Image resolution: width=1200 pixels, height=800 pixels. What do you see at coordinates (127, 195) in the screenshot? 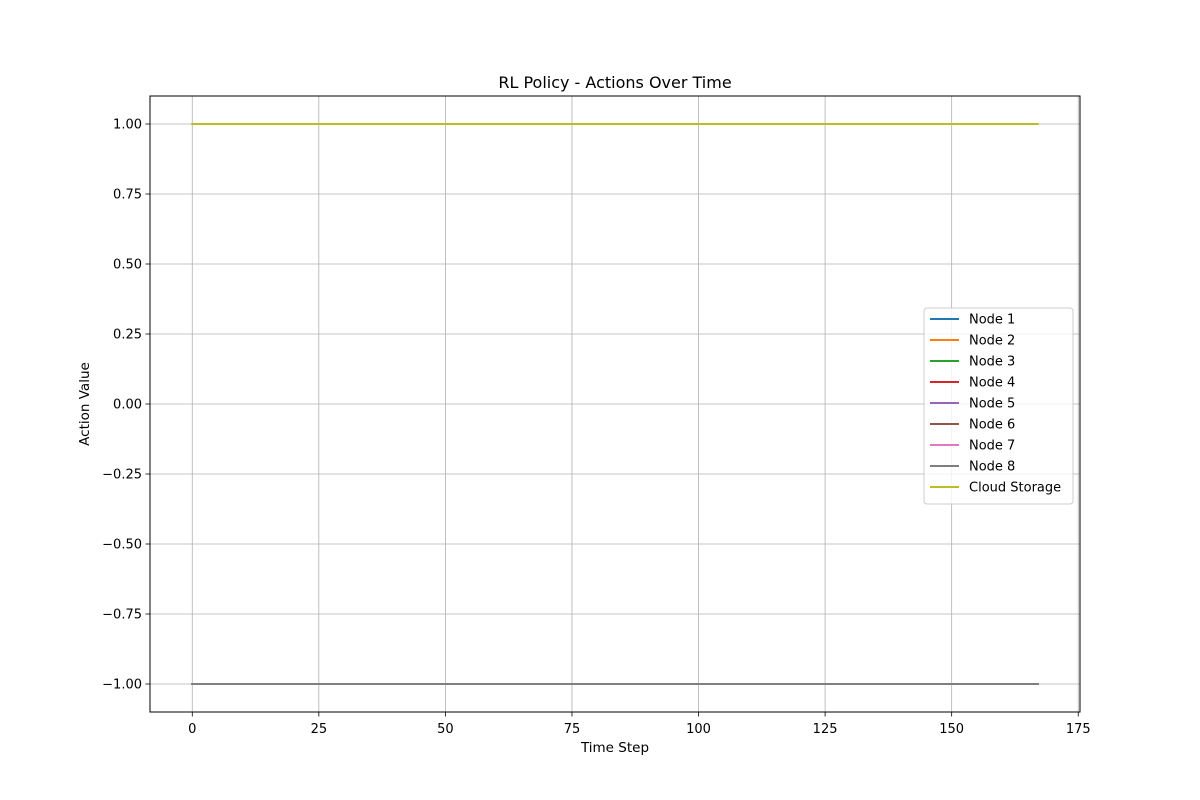
I see `y-tick-label: 0.75` at bounding box center [127, 195].